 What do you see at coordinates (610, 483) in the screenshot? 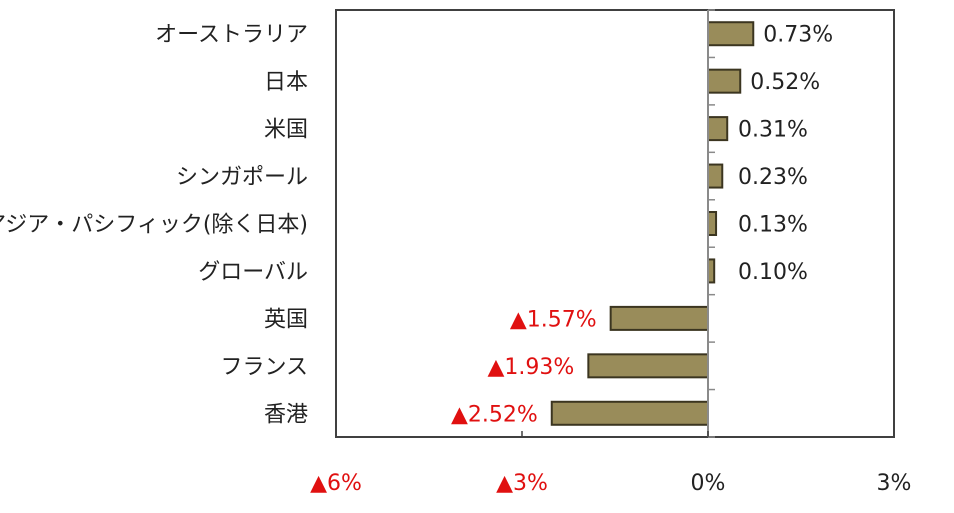
I see `x-tick-labels: ▲6% ▲3% 0% 3%` at bounding box center [610, 483].